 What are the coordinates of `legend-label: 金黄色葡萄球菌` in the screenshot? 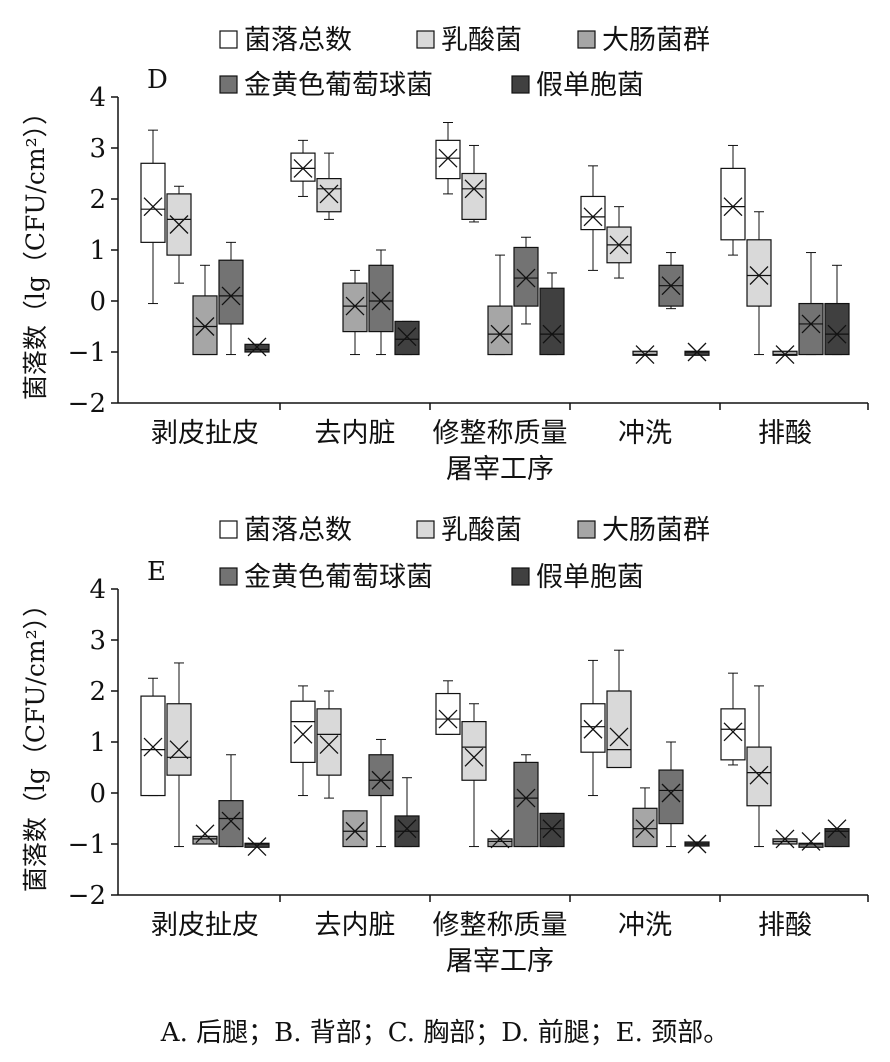 It's located at (338, 577).